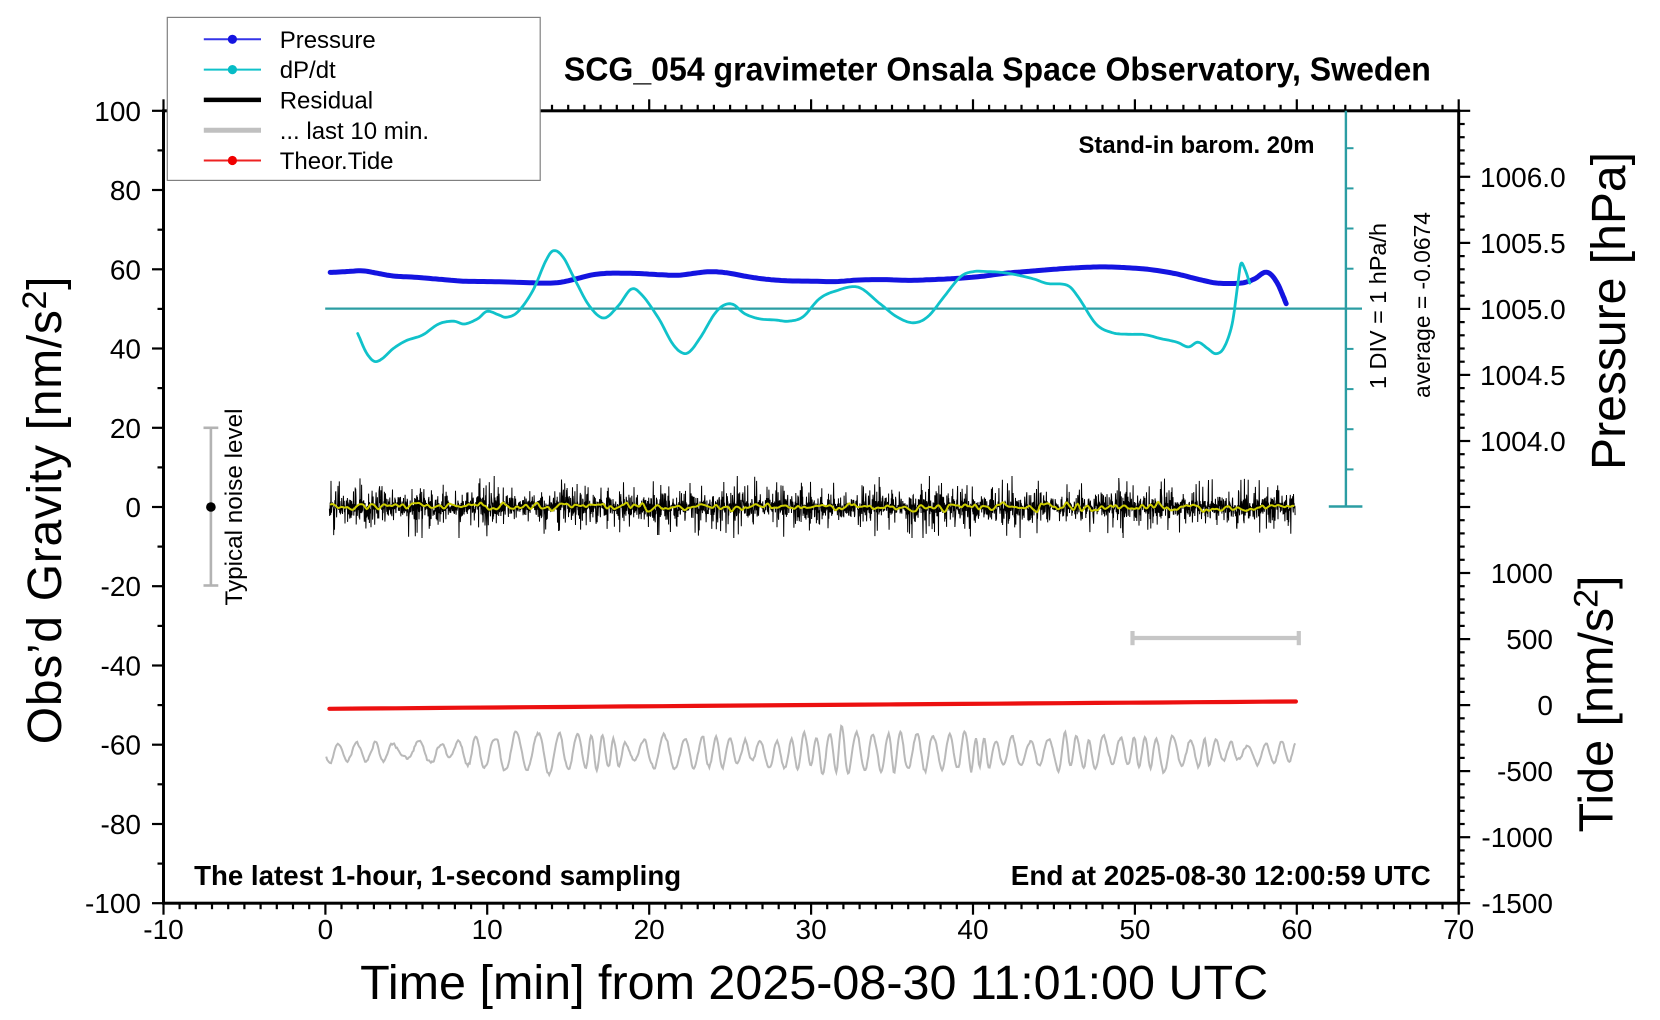 This screenshot has width=1660, height=1020. What do you see at coordinates (1197, 145) in the screenshot?
I see `svg-text: Stand-in barom. 20m` at bounding box center [1197, 145].